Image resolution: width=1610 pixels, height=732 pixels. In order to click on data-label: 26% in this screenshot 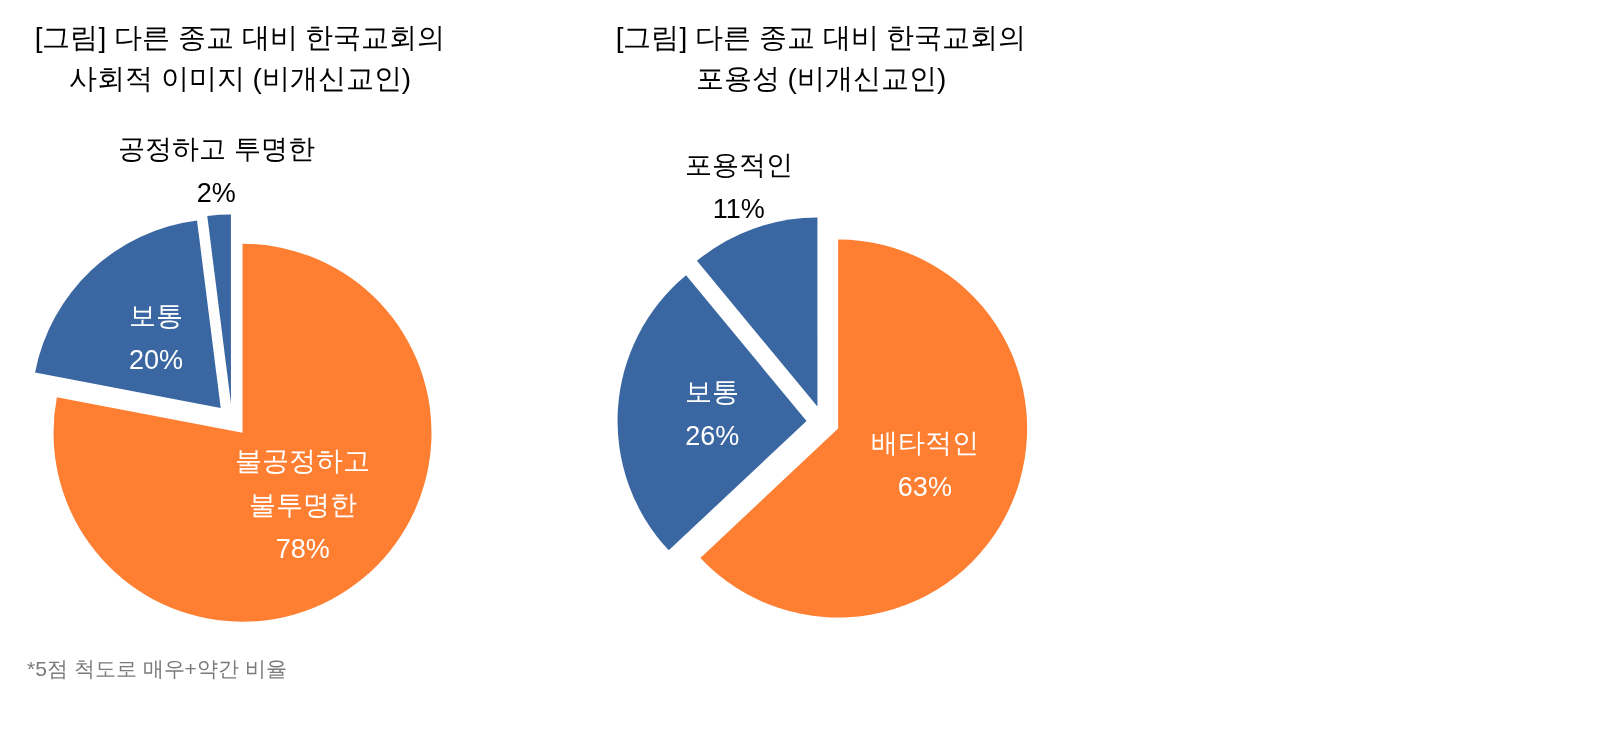, I will do `click(712, 436)`.